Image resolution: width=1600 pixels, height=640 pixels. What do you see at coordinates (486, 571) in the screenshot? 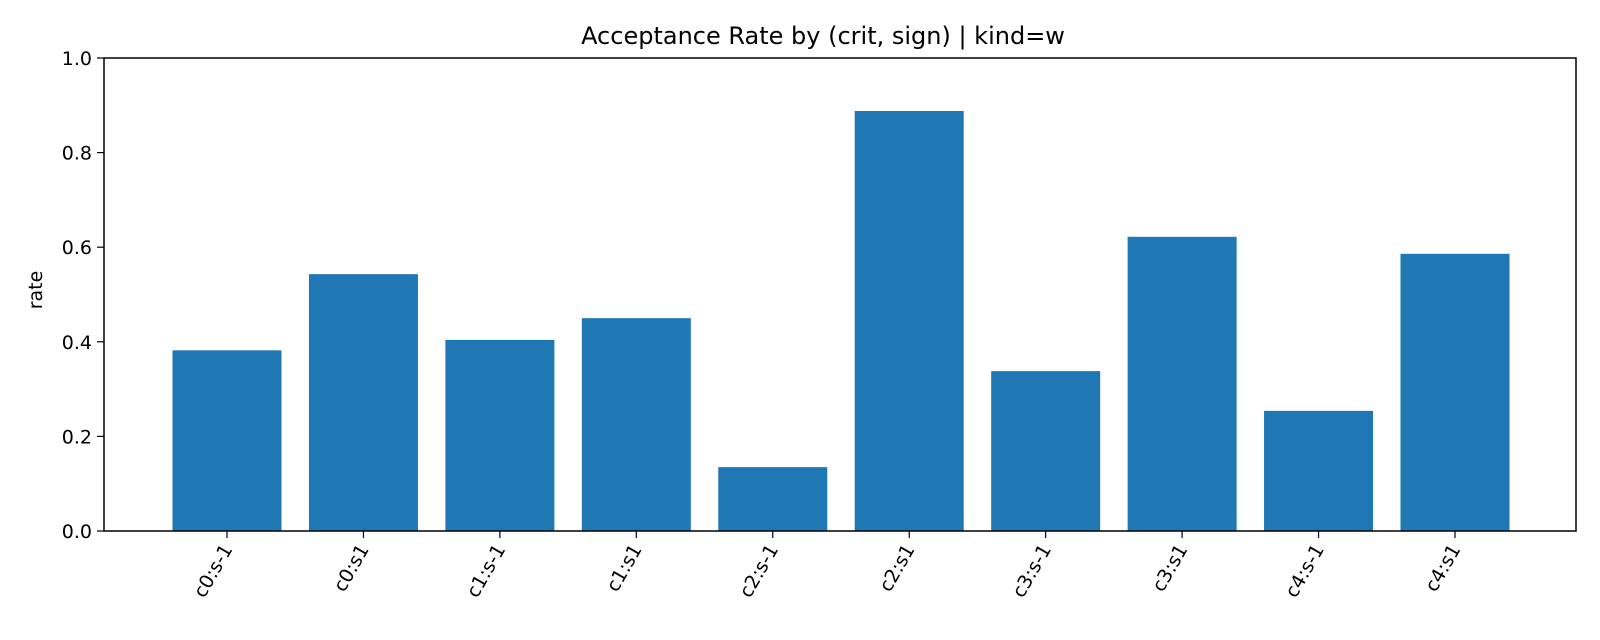
I see `x-tick-label: c1:s-1` at bounding box center [486, 571].